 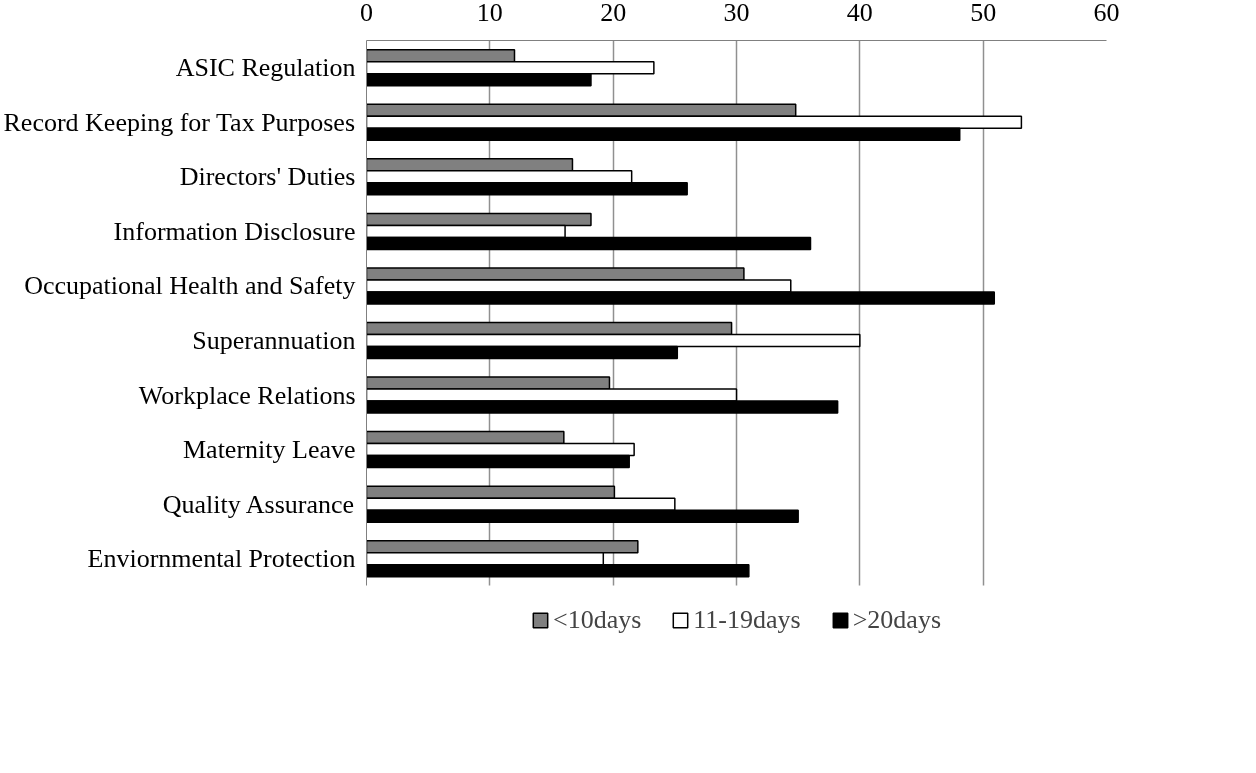 What do you see at coordinates (267, 177) in the screenshot?
I see `y-tick-label: Directors' Duties` at bounding box center [267, 177].